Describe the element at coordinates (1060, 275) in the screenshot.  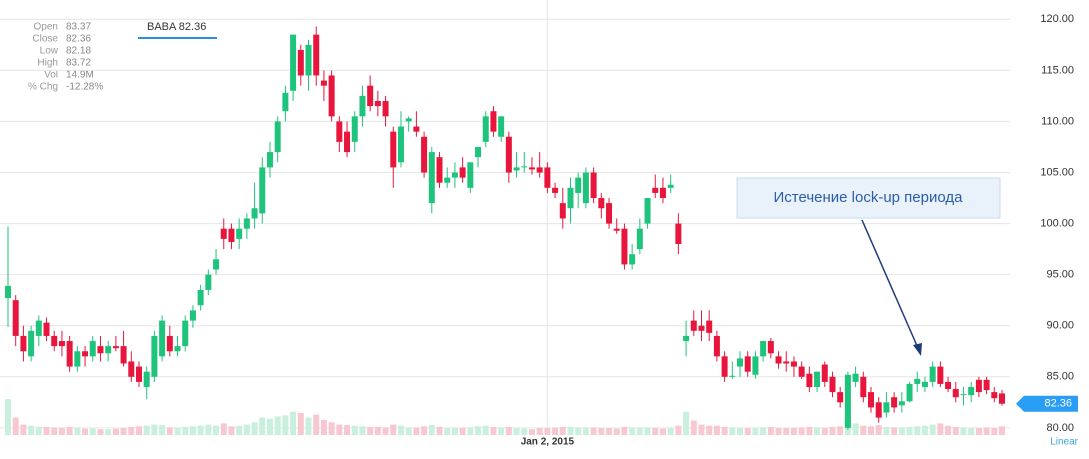
I see `y-tick-label: 95.00` at that location.